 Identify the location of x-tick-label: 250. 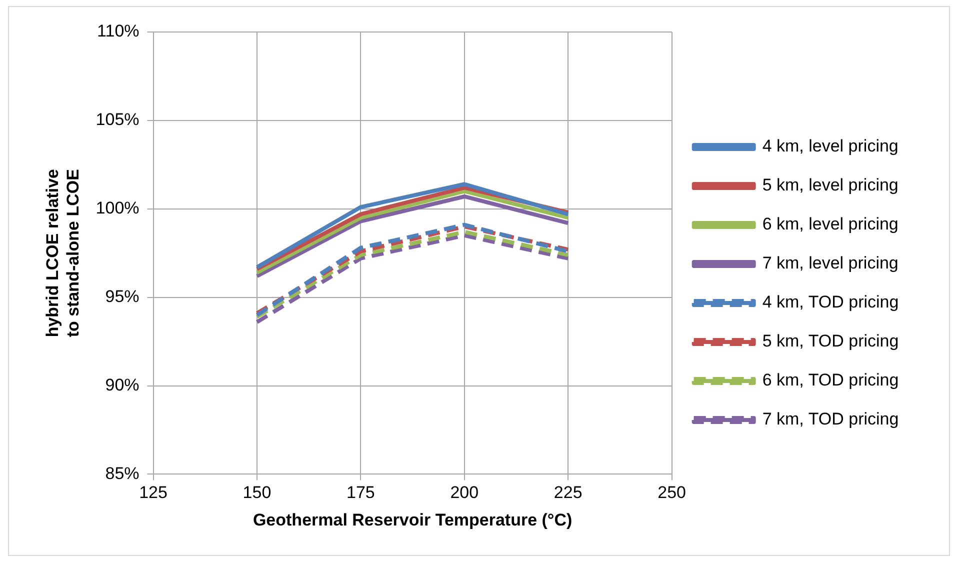
(672, 492).